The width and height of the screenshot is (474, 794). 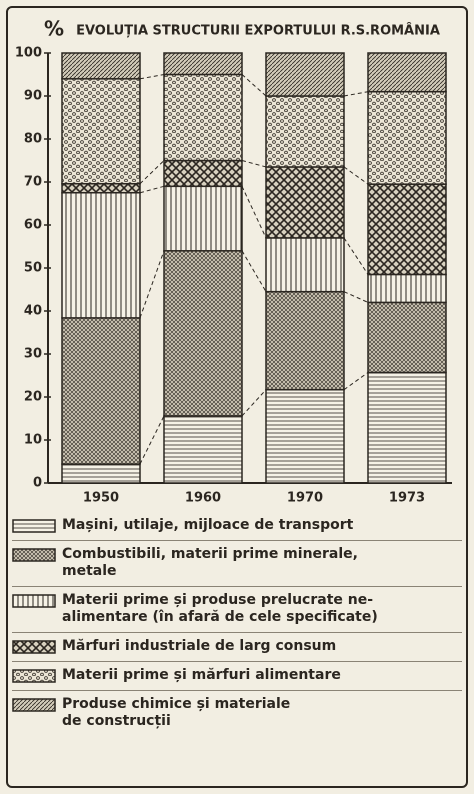 What do you see at coordinates (199, 646) in the screenshot?
I see `legend-label: Mărfuri industriale de larg consum` at bounding box center [199, 646].